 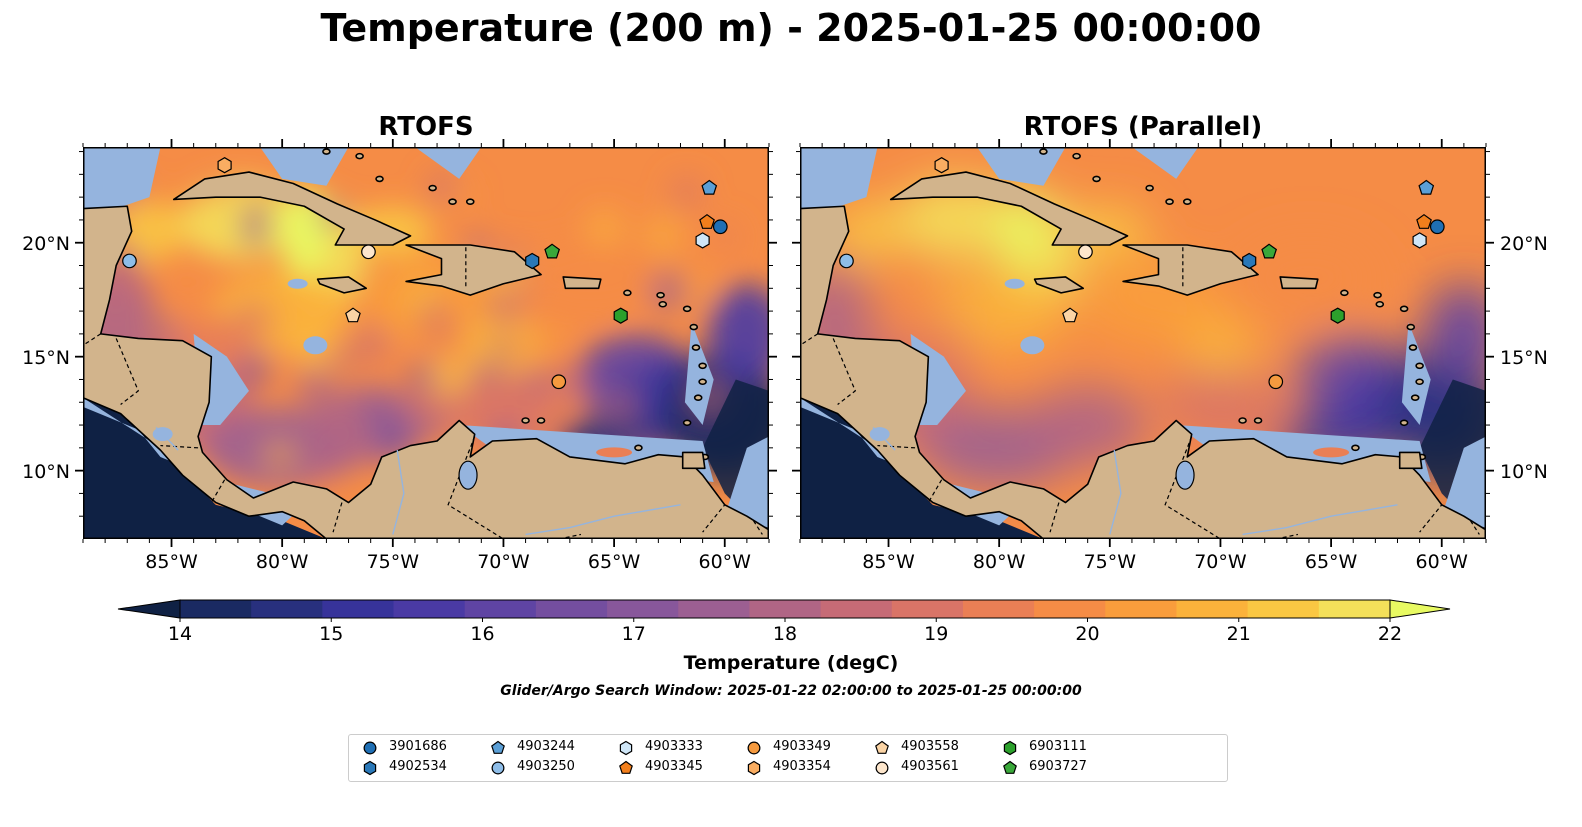 What do you see at coordinates (46, 244) in the screenshot?
I see `lat-label-20n-left: 20°N` at bounding box center [46, 244].